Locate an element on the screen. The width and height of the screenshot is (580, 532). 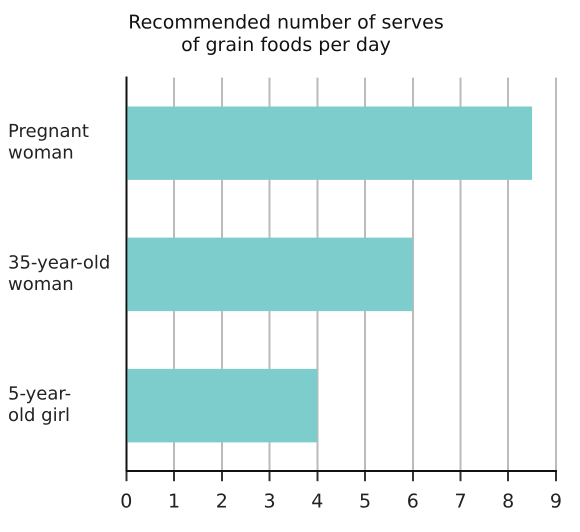
x-tick-label: 9 is located at coordinates (556, 501).